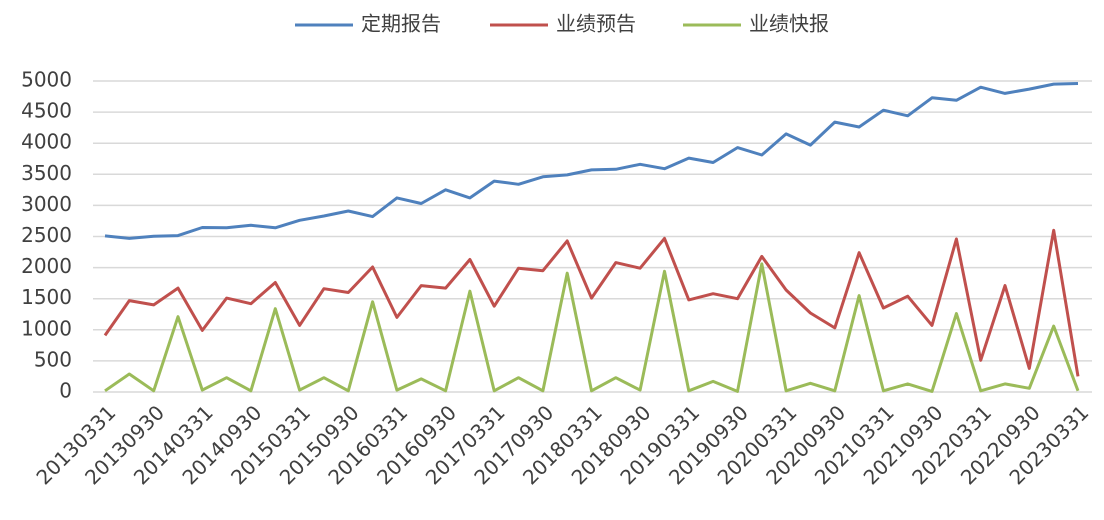  I want to click on y-tick-label: 4000, so click(46, 142).